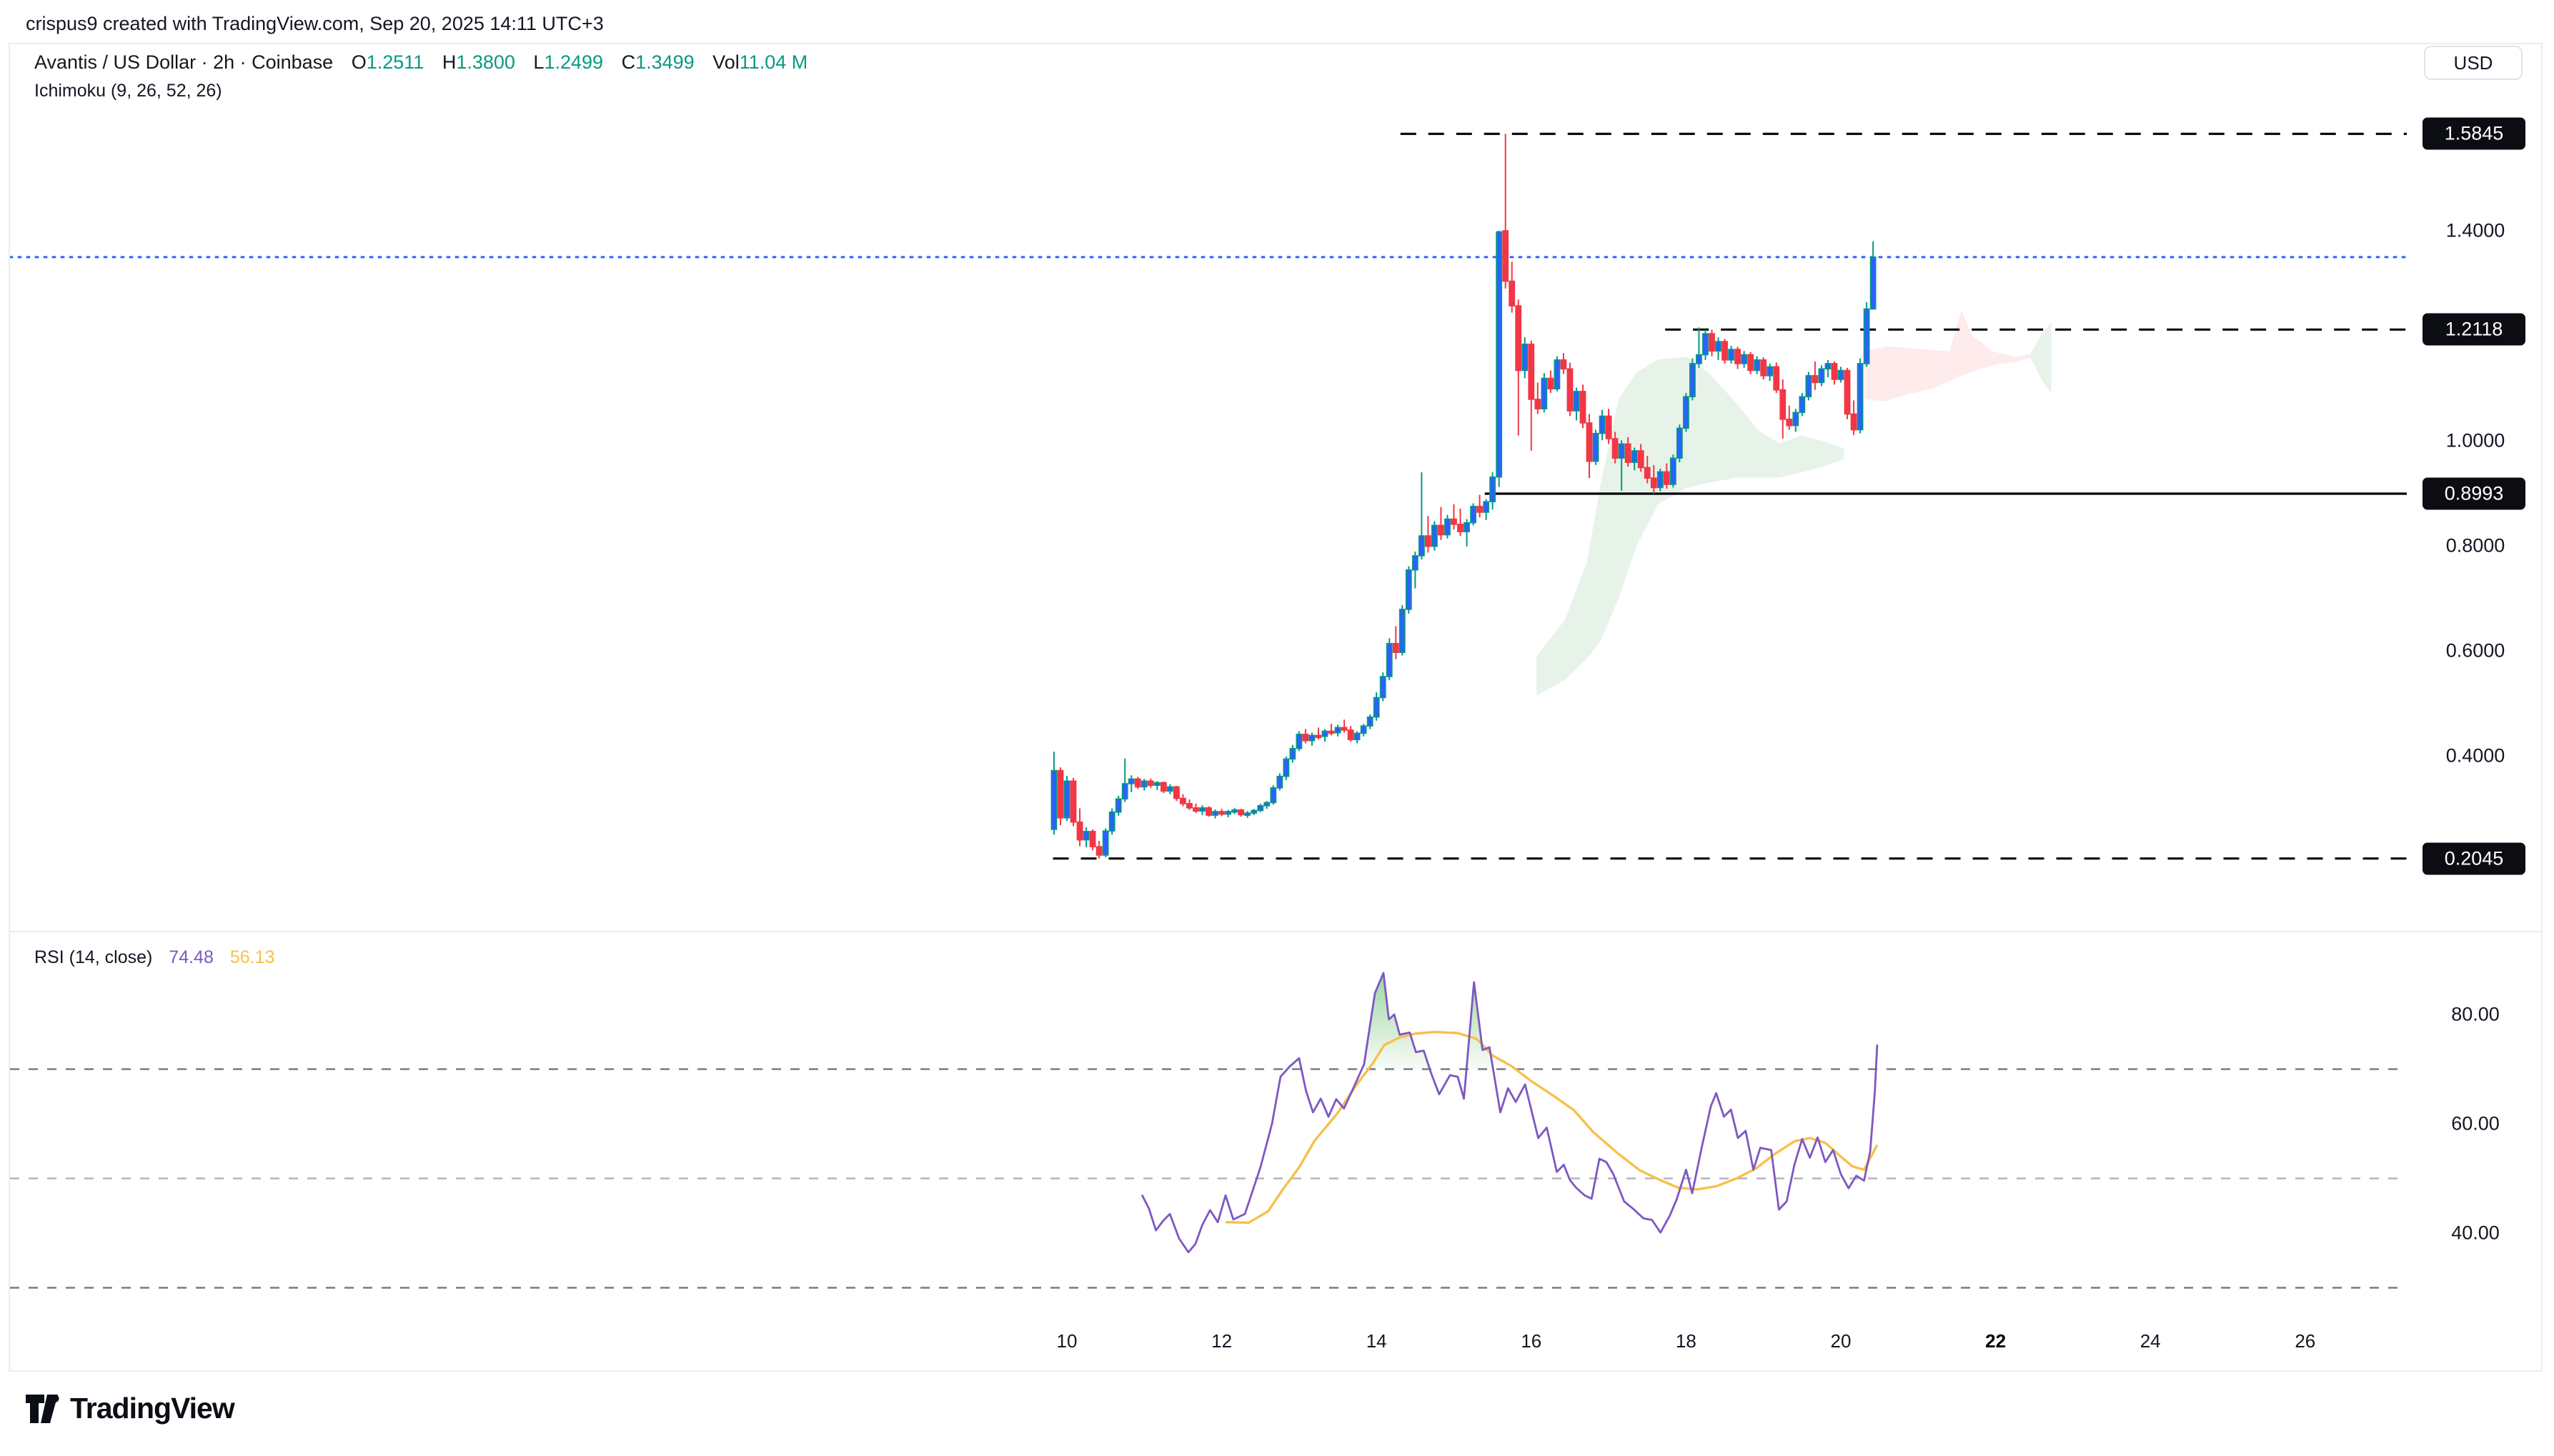 This screenshot has height=1456, width=2554. Describe the element at coordinates (2474, 329) in the screenshot. I see `price-level-badge: 1.2118` at that location.